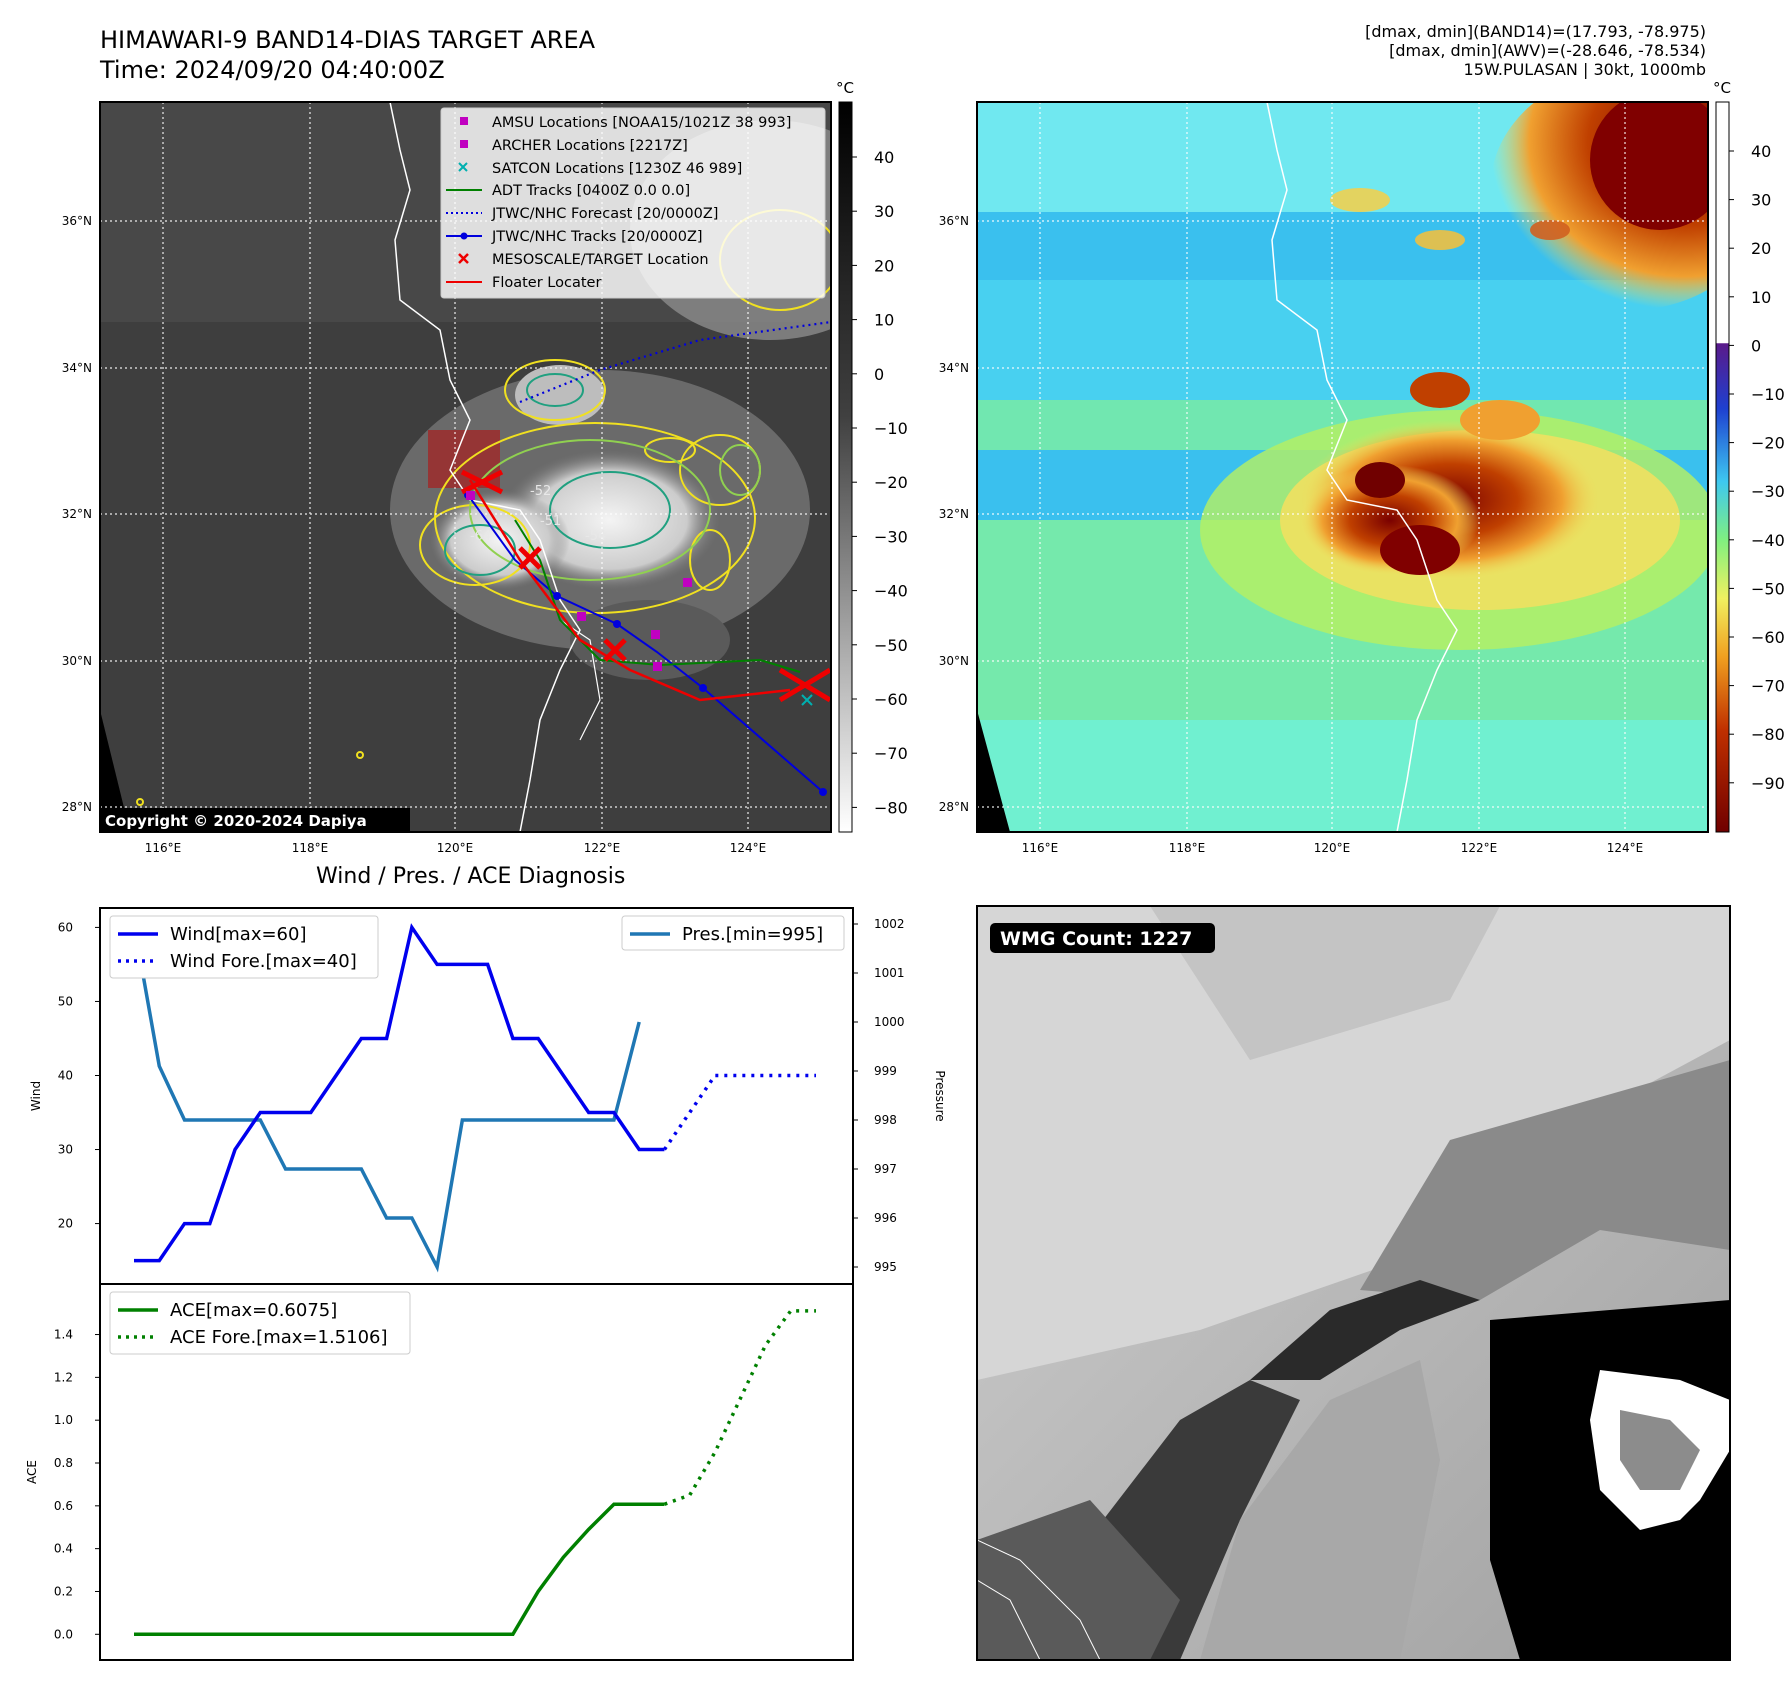  Describe the element at coordinates (260, 1323) in the screenshot. I see `ace-legend: ACE[max=0.6075] ACE Fore.[max=1.5106]` at that location.